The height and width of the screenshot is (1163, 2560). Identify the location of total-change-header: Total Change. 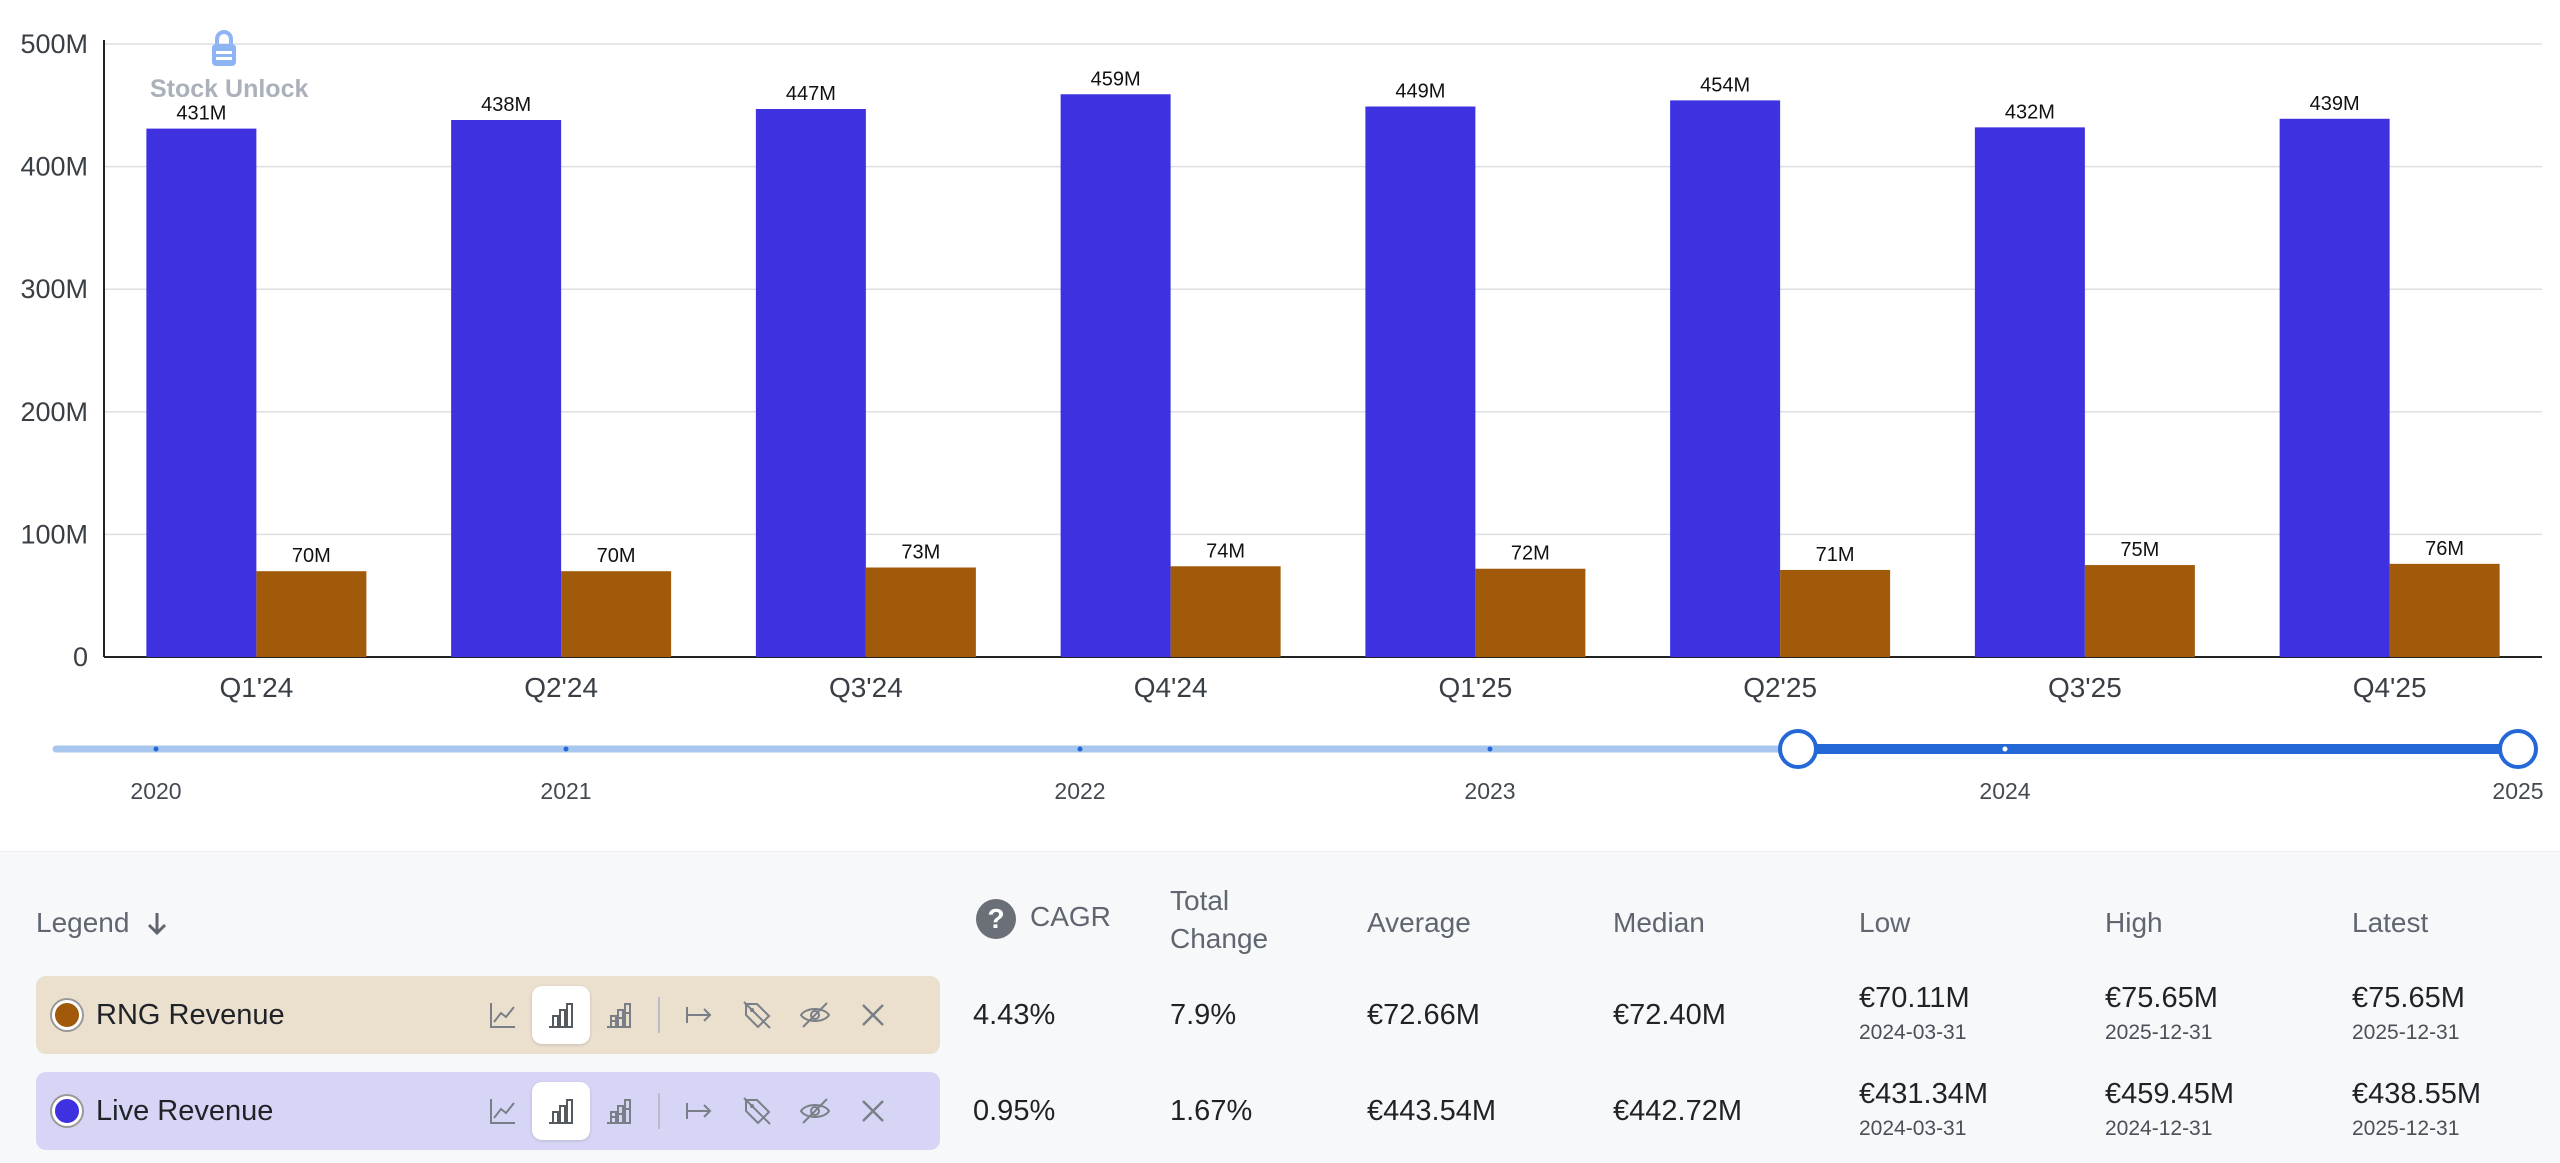
(1219, 920).